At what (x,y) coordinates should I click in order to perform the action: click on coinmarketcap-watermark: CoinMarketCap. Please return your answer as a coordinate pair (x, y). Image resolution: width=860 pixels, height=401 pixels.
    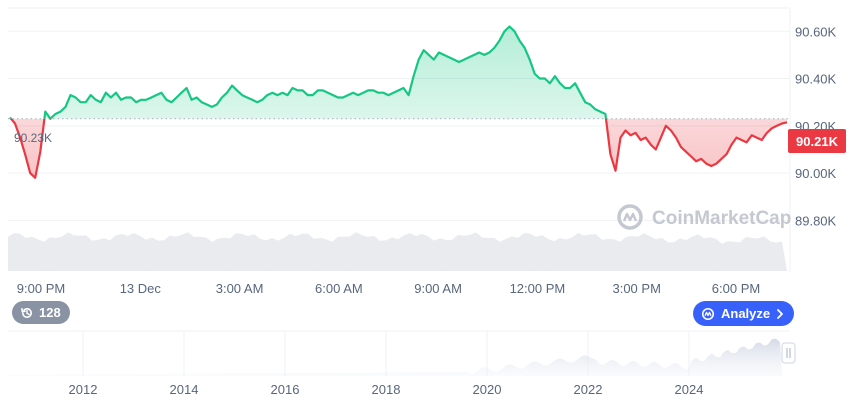
    Looking at the image, I should click on (704, 217).